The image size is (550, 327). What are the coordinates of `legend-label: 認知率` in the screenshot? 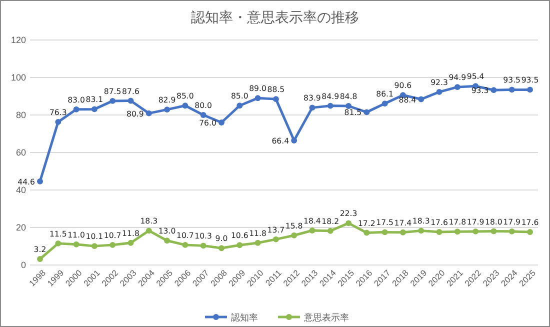 It's located at (244, 318).